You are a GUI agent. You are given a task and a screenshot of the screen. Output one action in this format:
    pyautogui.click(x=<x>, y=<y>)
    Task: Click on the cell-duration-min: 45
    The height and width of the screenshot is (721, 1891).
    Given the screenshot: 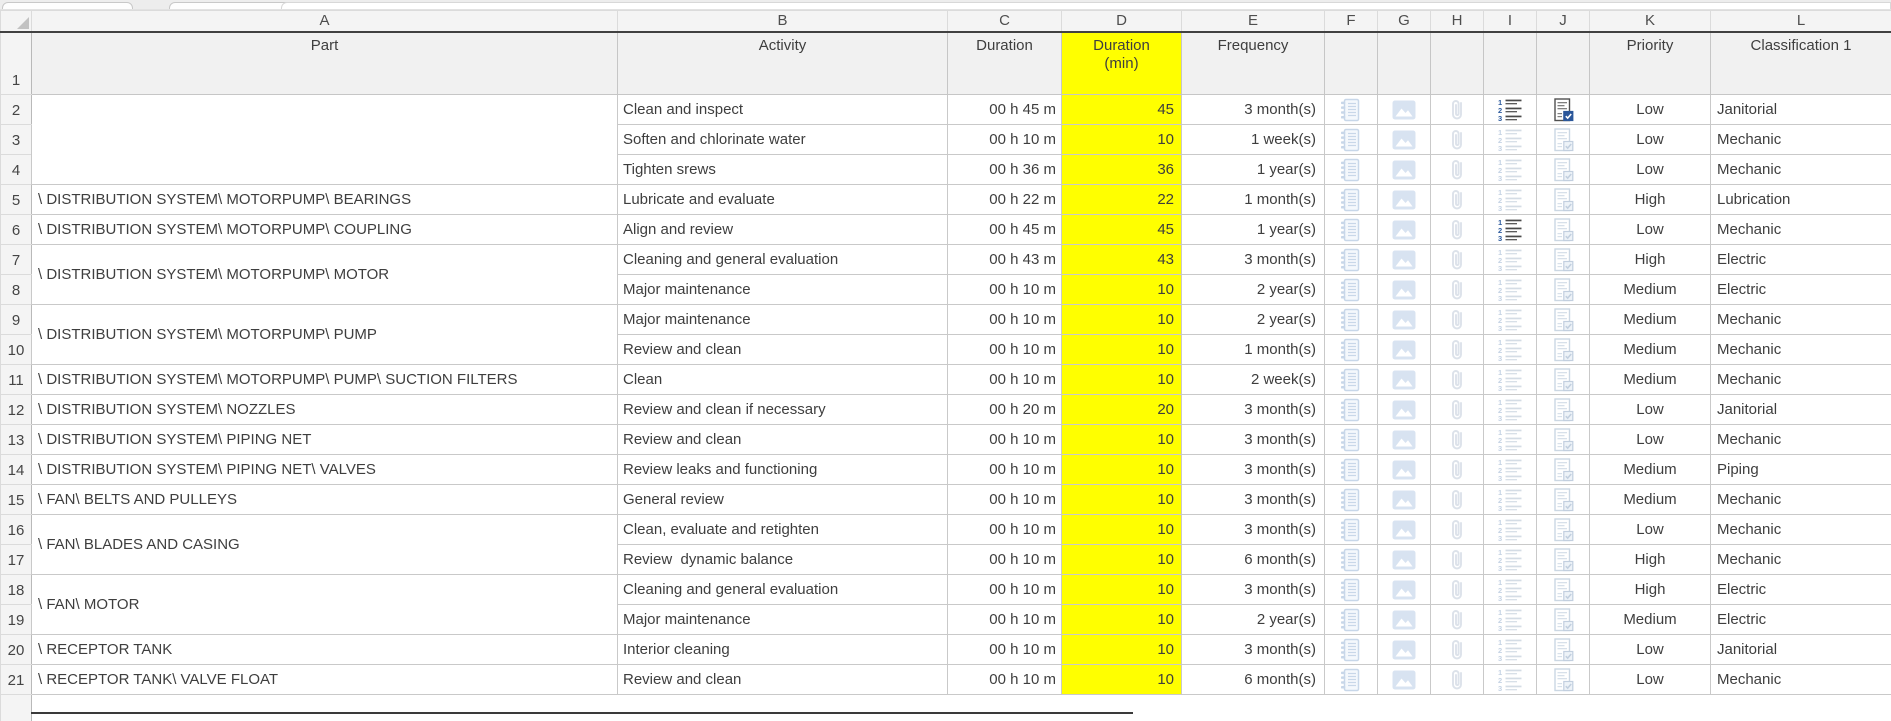 What is the action you would take?
    pyautogui.click(x=1121, y=229)
    